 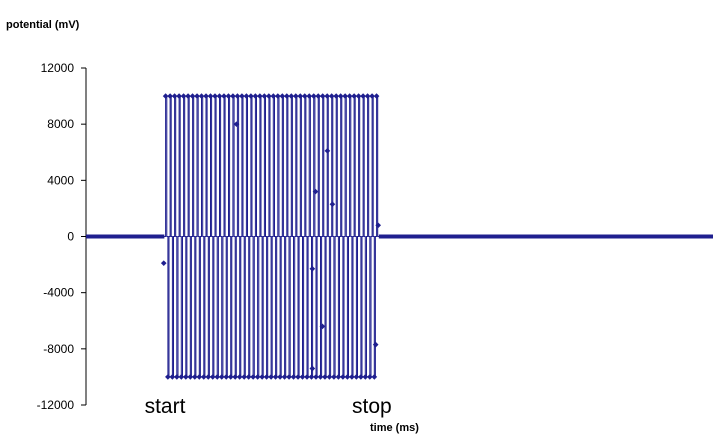 What do you see at coordinates (70, 237) in the screenshot?
I see `y-tick-label: 0` at bounding box center [70, 237].